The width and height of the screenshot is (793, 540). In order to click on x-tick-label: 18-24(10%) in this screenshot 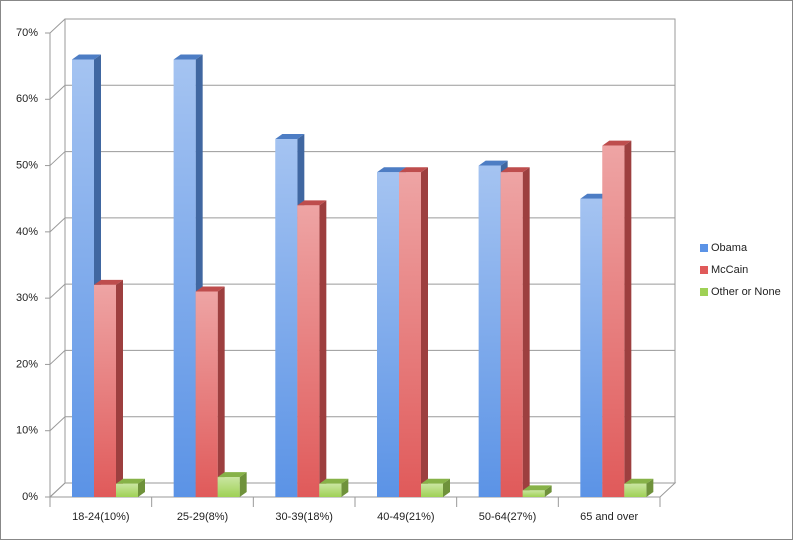, I will do `click(100, 517)`.